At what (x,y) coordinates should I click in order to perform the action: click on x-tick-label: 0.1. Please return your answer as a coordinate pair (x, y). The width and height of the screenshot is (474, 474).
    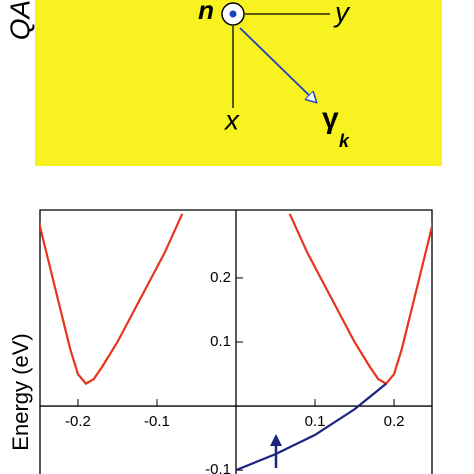
    Looking at the image, I should click on (315, 421).